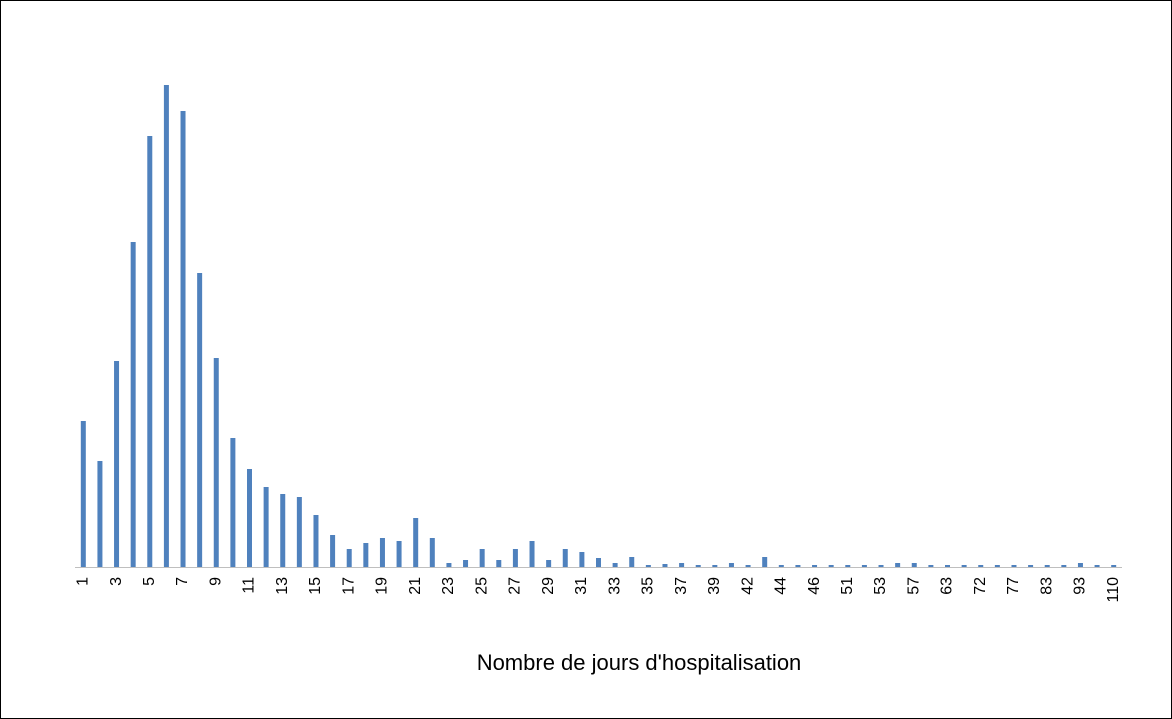 This screenshot has height=719, width=1172. I want to click on x-tick-label: 93, so click(1080, 586).